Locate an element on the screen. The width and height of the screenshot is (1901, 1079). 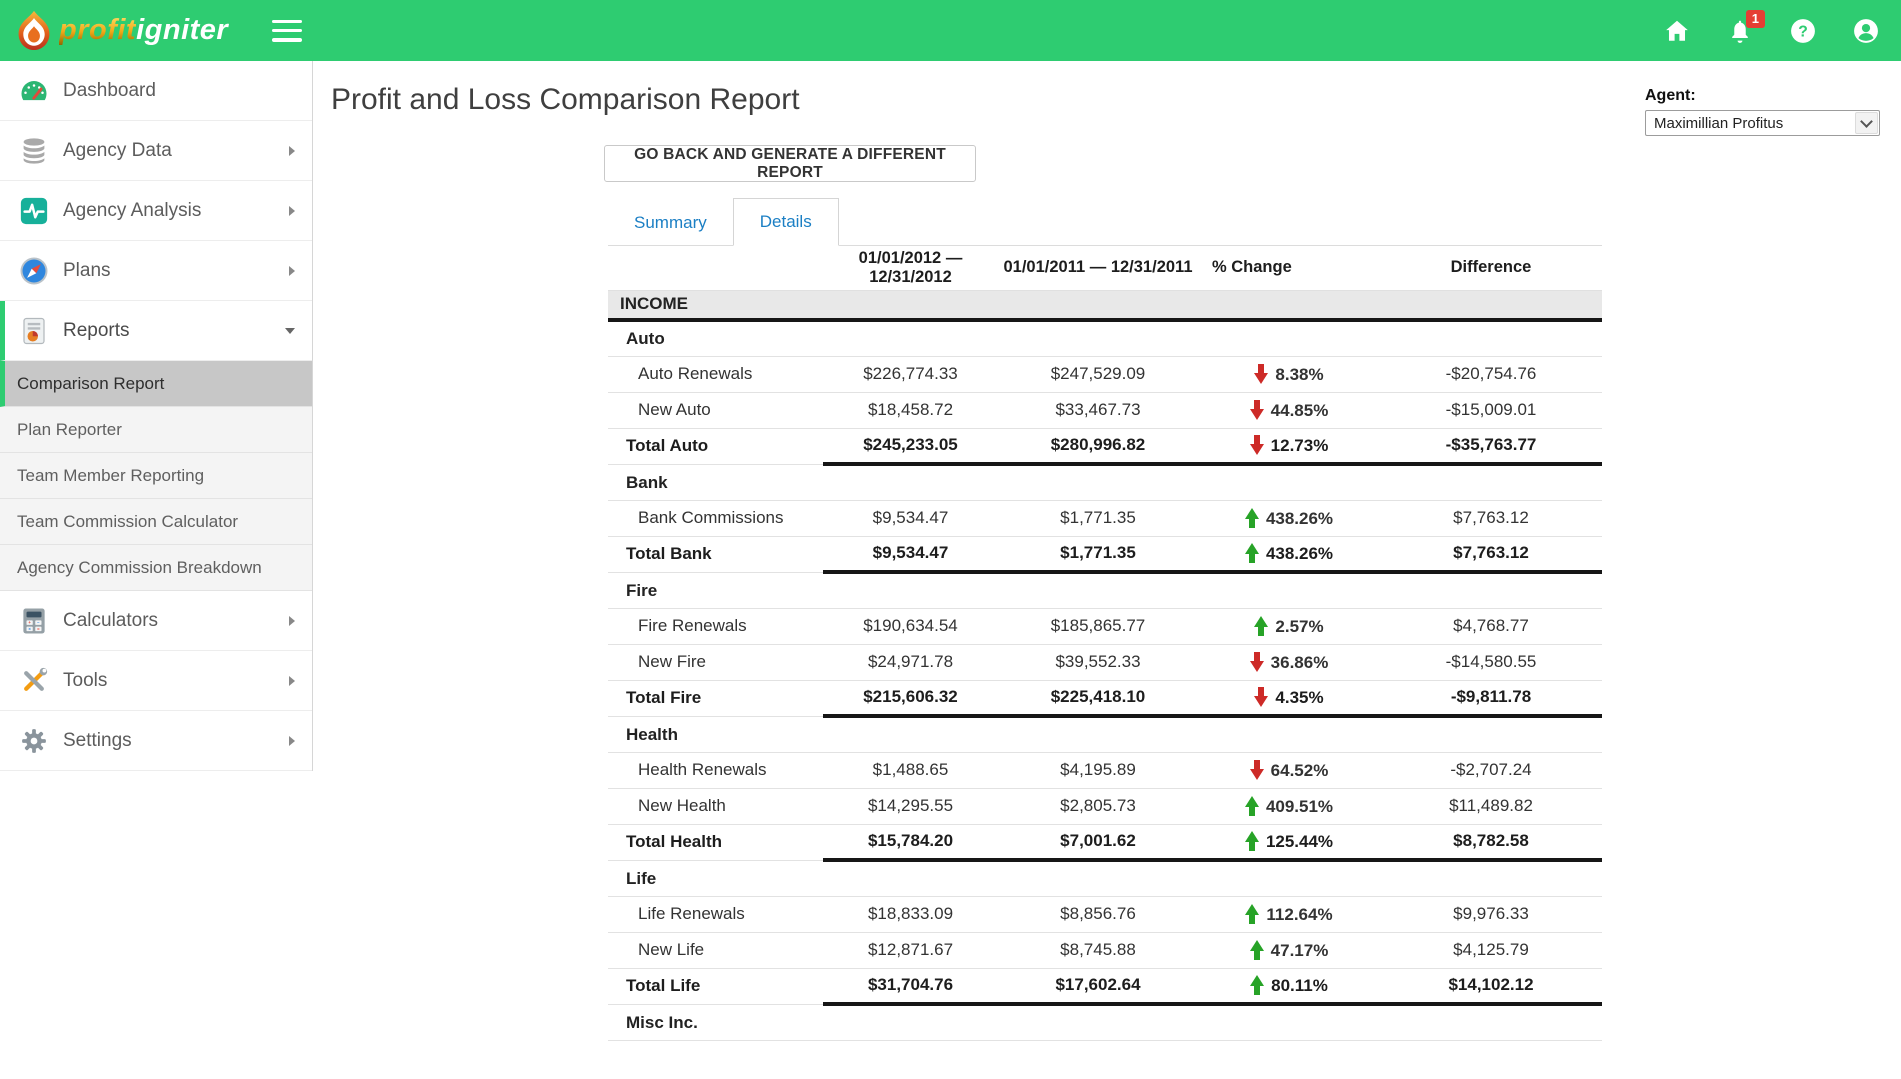
sidebar-item-label: Agency Data is located at coordinates (117, 150).